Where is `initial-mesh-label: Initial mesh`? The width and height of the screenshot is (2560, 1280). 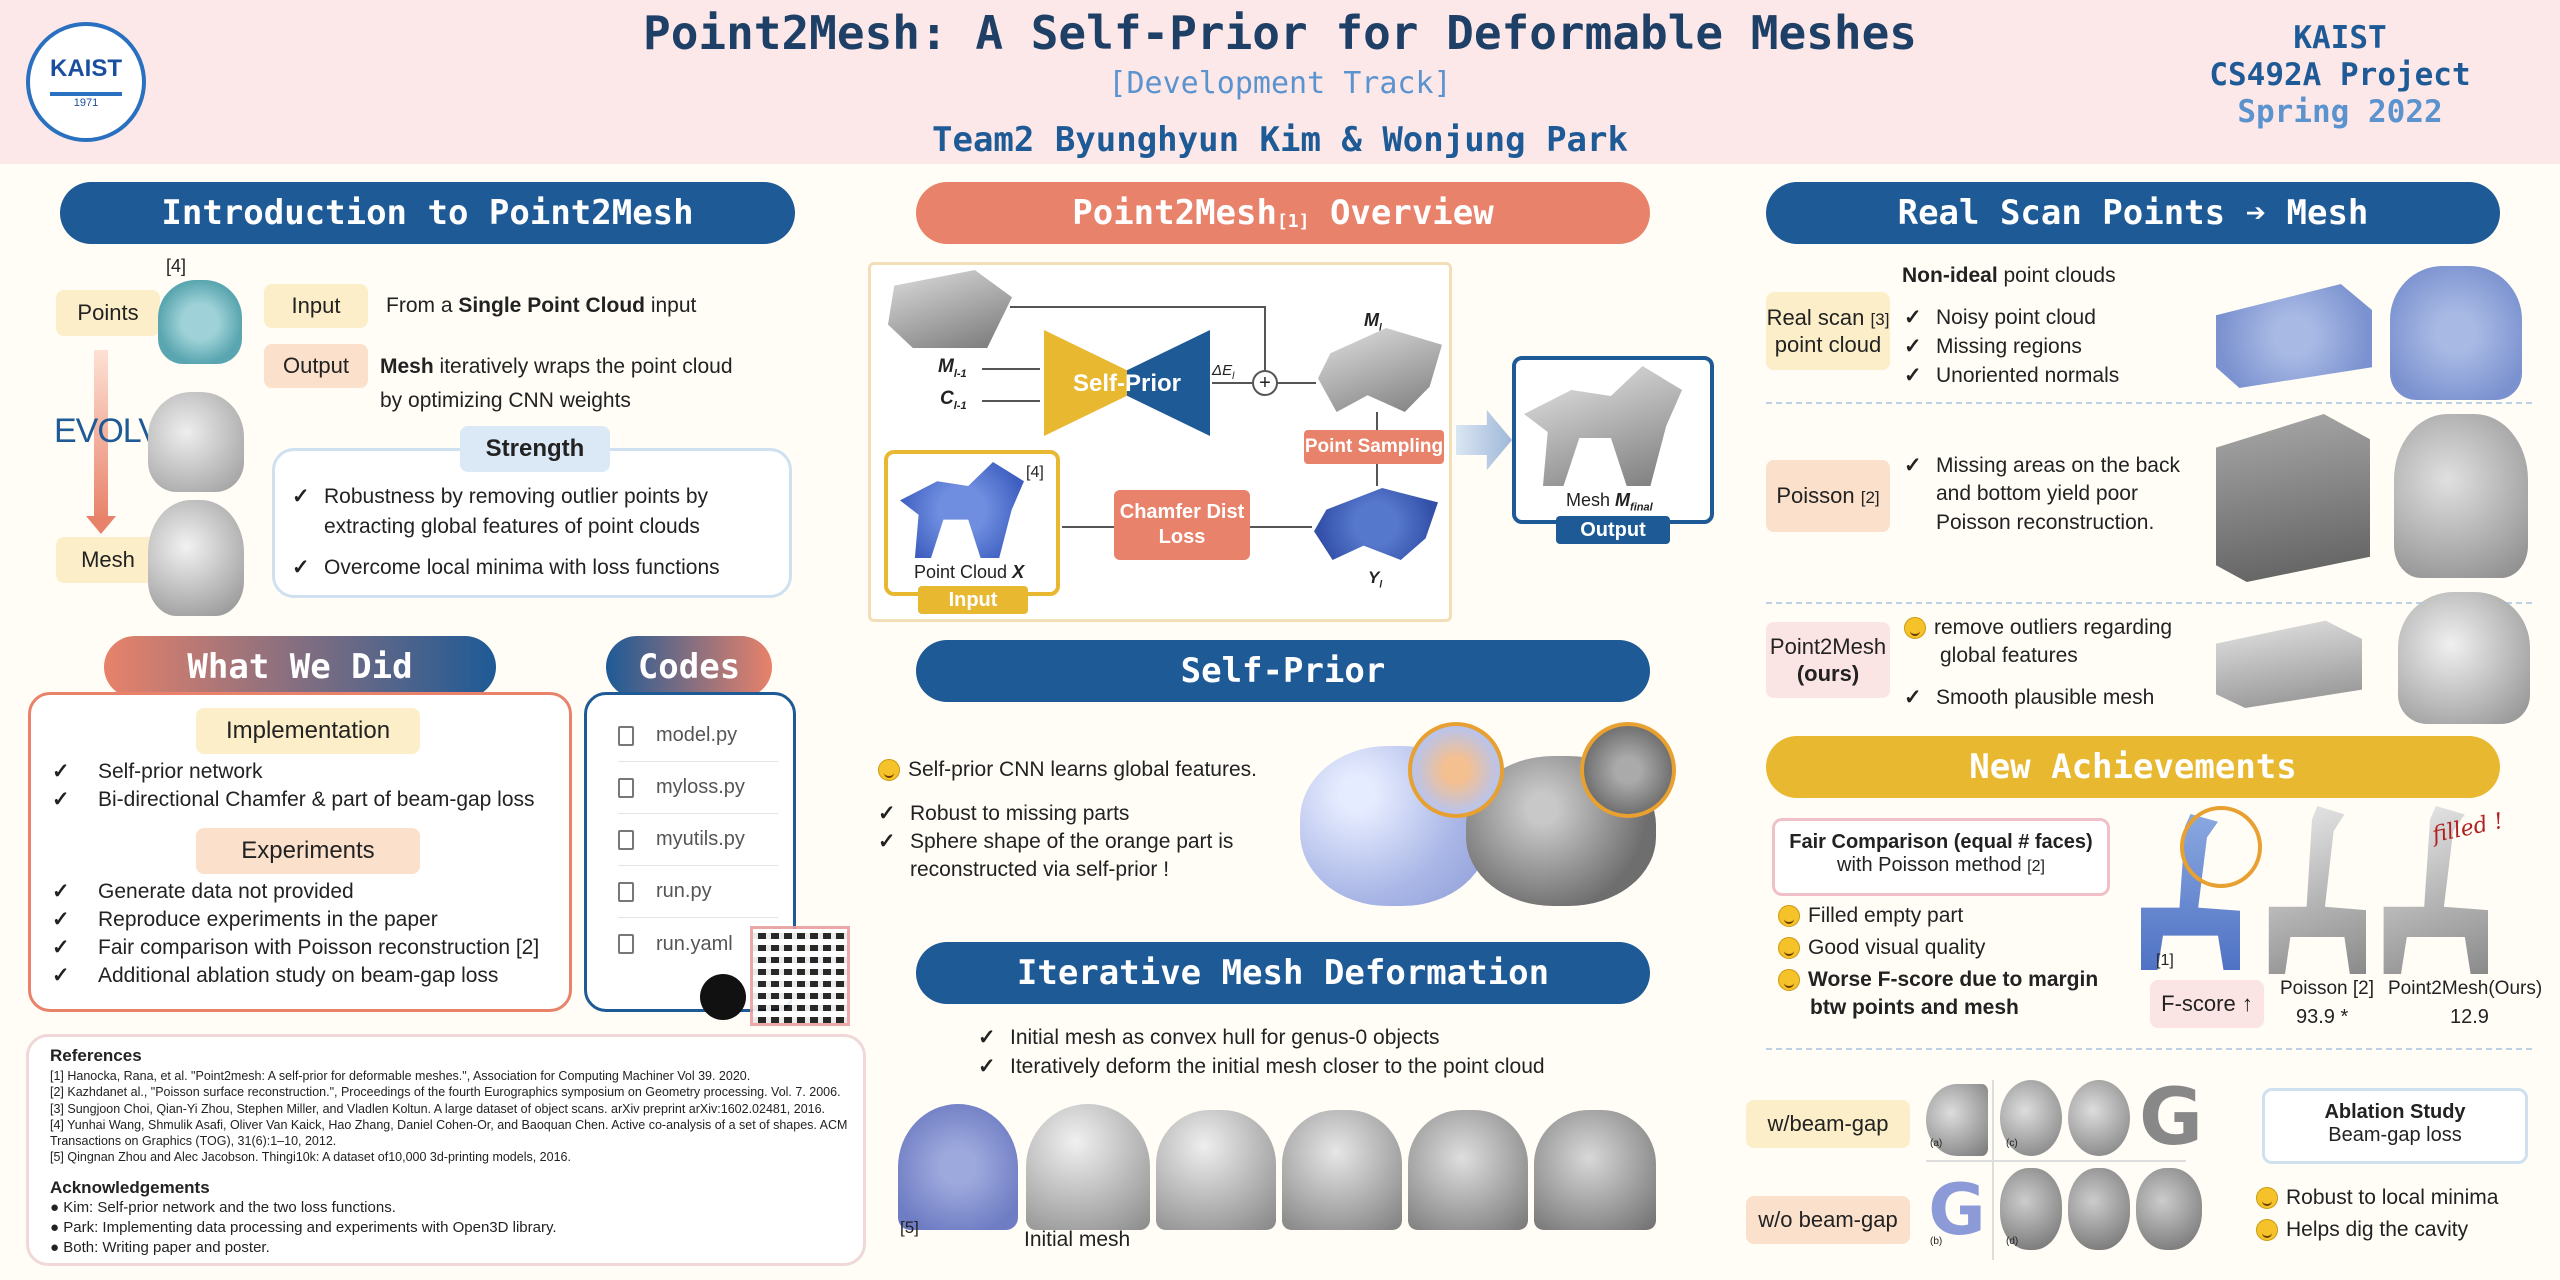
initial-mesh-label: Initial mesh is located at coordinates (1077, 1239).